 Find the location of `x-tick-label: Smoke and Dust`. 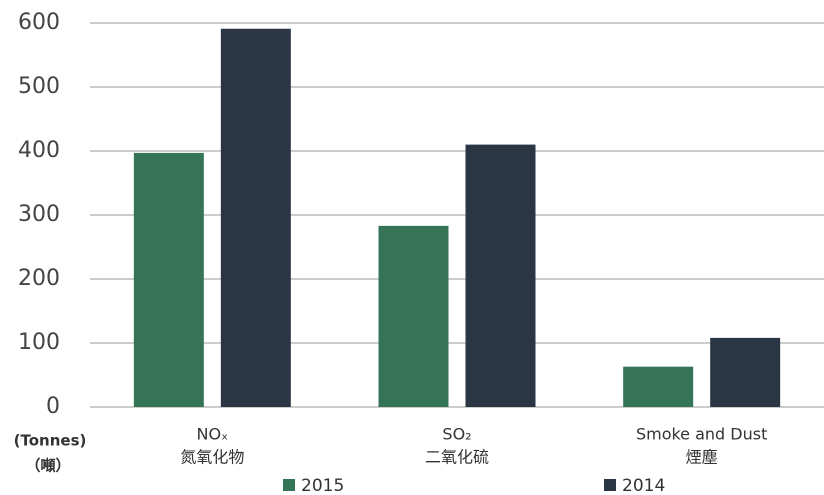

x-tick-label: Smoke and Dust is located at coordinates (701, 434).